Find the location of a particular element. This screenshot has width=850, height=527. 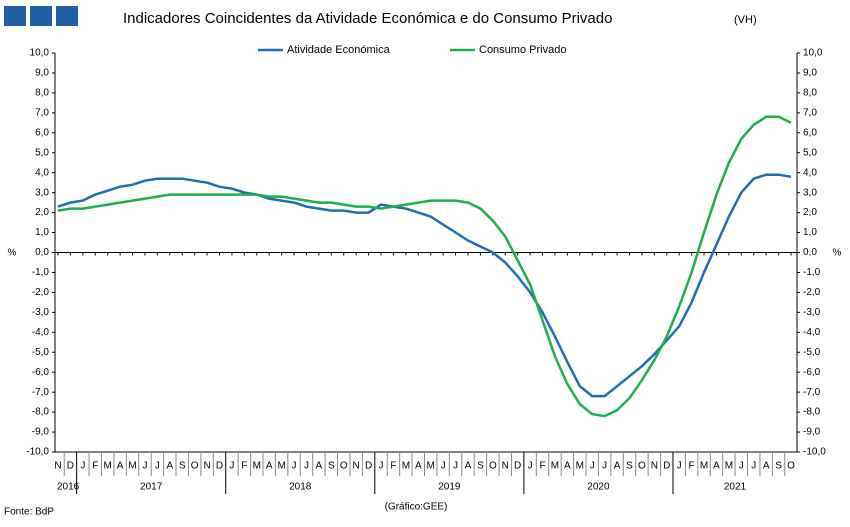

legend-label: Atividade Económica is located at coordinates (339, 50).